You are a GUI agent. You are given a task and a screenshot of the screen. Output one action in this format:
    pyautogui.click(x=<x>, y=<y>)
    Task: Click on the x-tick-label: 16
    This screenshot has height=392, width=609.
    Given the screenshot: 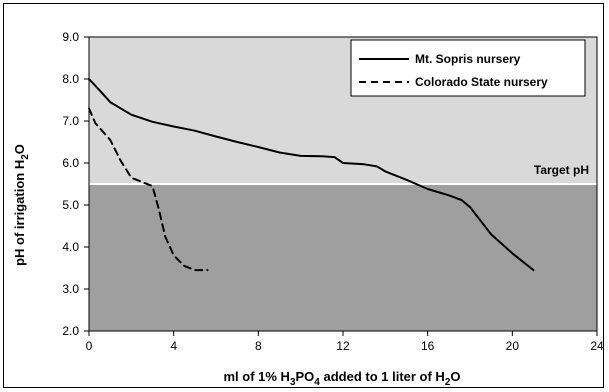 What is the action you would take?
    pyautogui.click(x=428, y=346)
    